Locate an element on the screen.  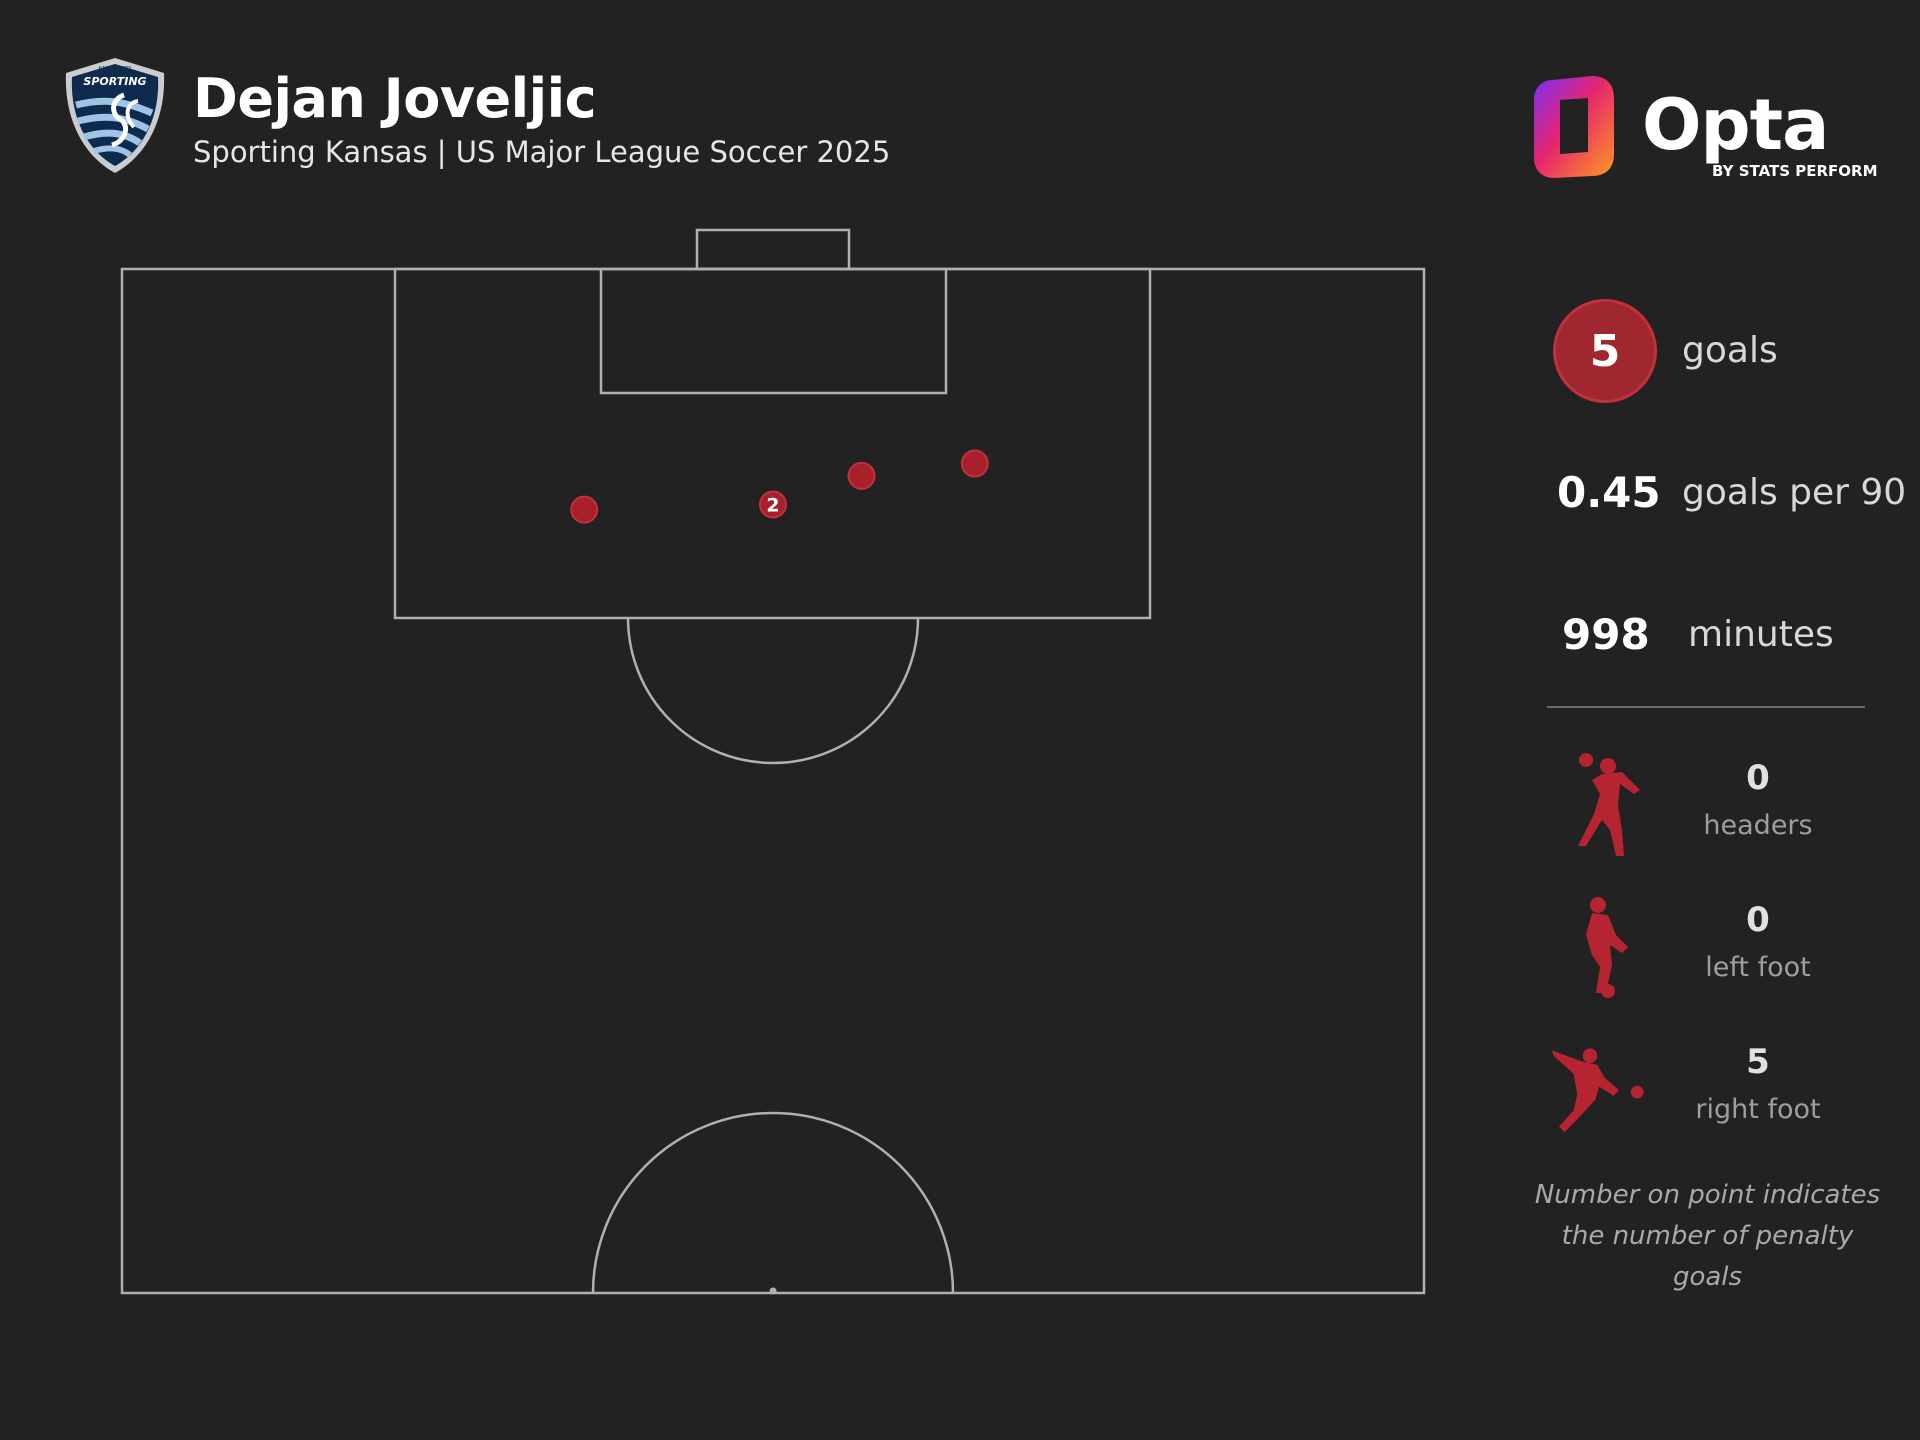
brand-subtitle: BY STATS PERFORM is located at coordinates (1795, 171).